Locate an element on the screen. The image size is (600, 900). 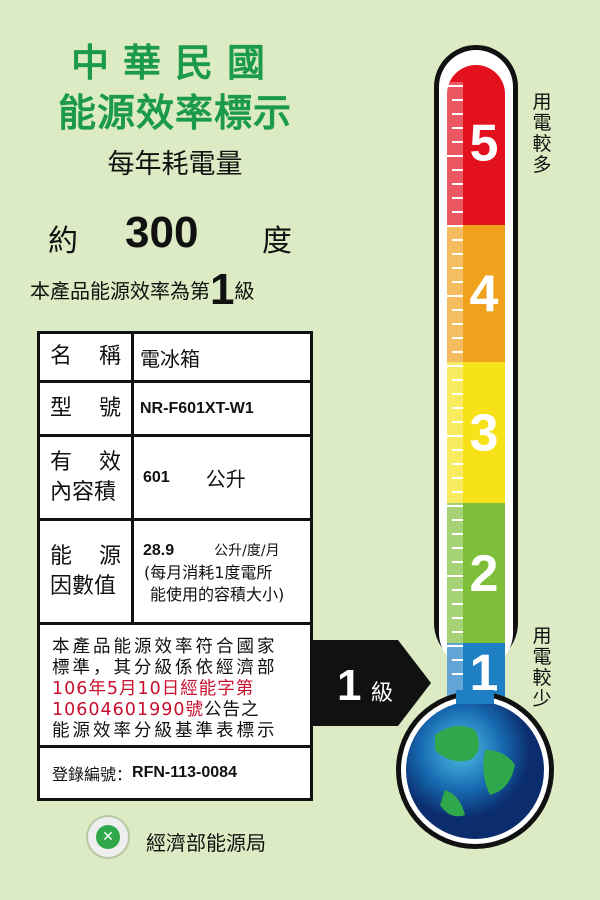
thermometer-highlight is located at coordinates (455, 392).